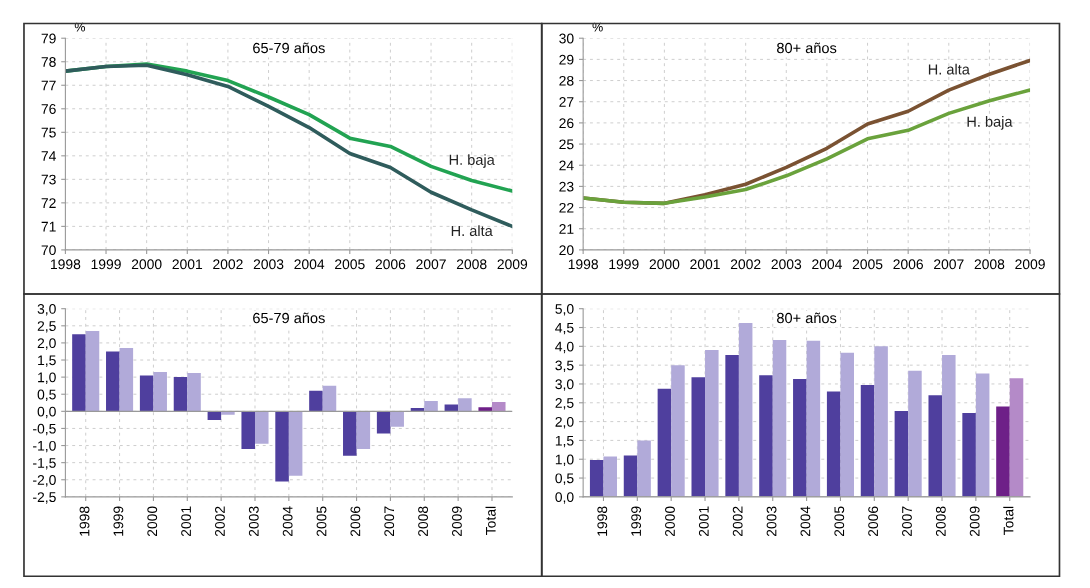  What do you see at coordinates (48, 132) in the screenshot?
I see `y-tick-label: 75` at bounding box center [48, 132].